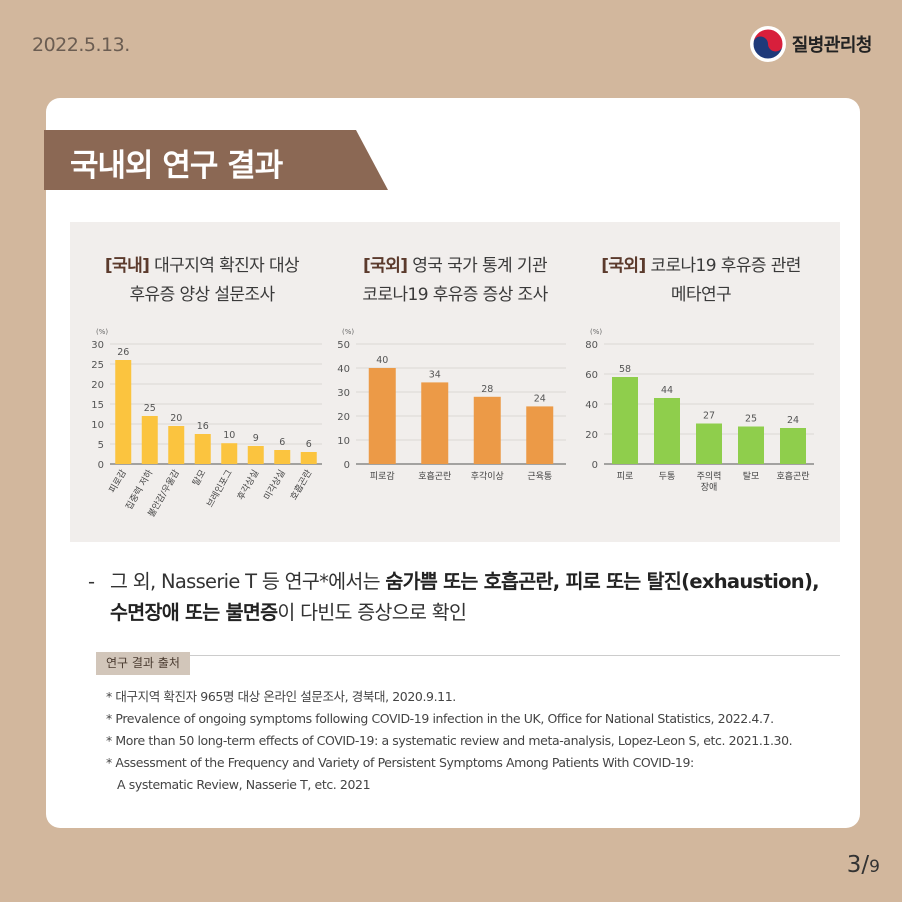 The height and width of the screenshot is (902, 902). What do you see at coordinates (101, 445) in the screenshot?
I see `y-tick-label: 5` at bounding box center [101, 445].